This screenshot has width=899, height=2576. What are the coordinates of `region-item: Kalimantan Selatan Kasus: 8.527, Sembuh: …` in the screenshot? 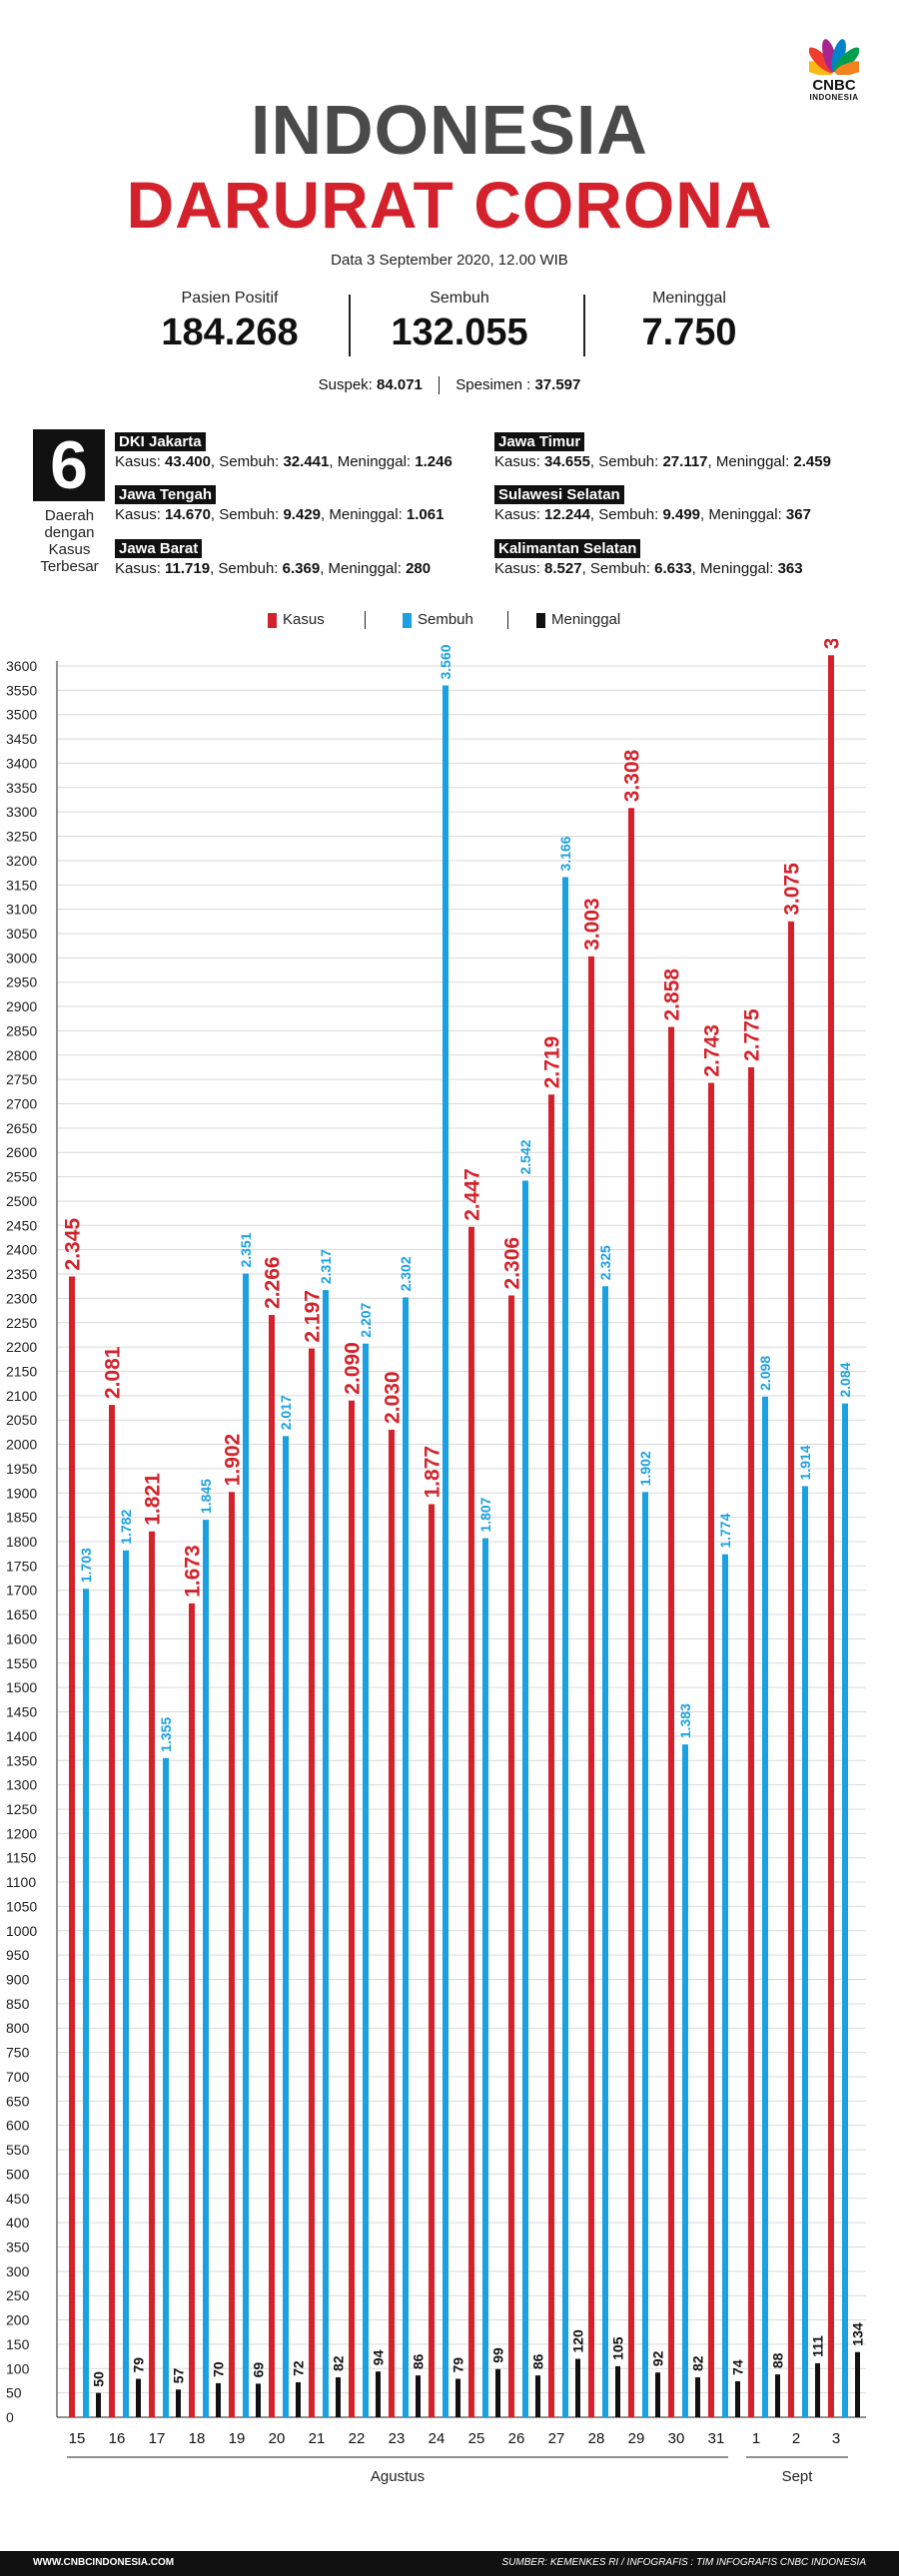 It's located at (694, 558).